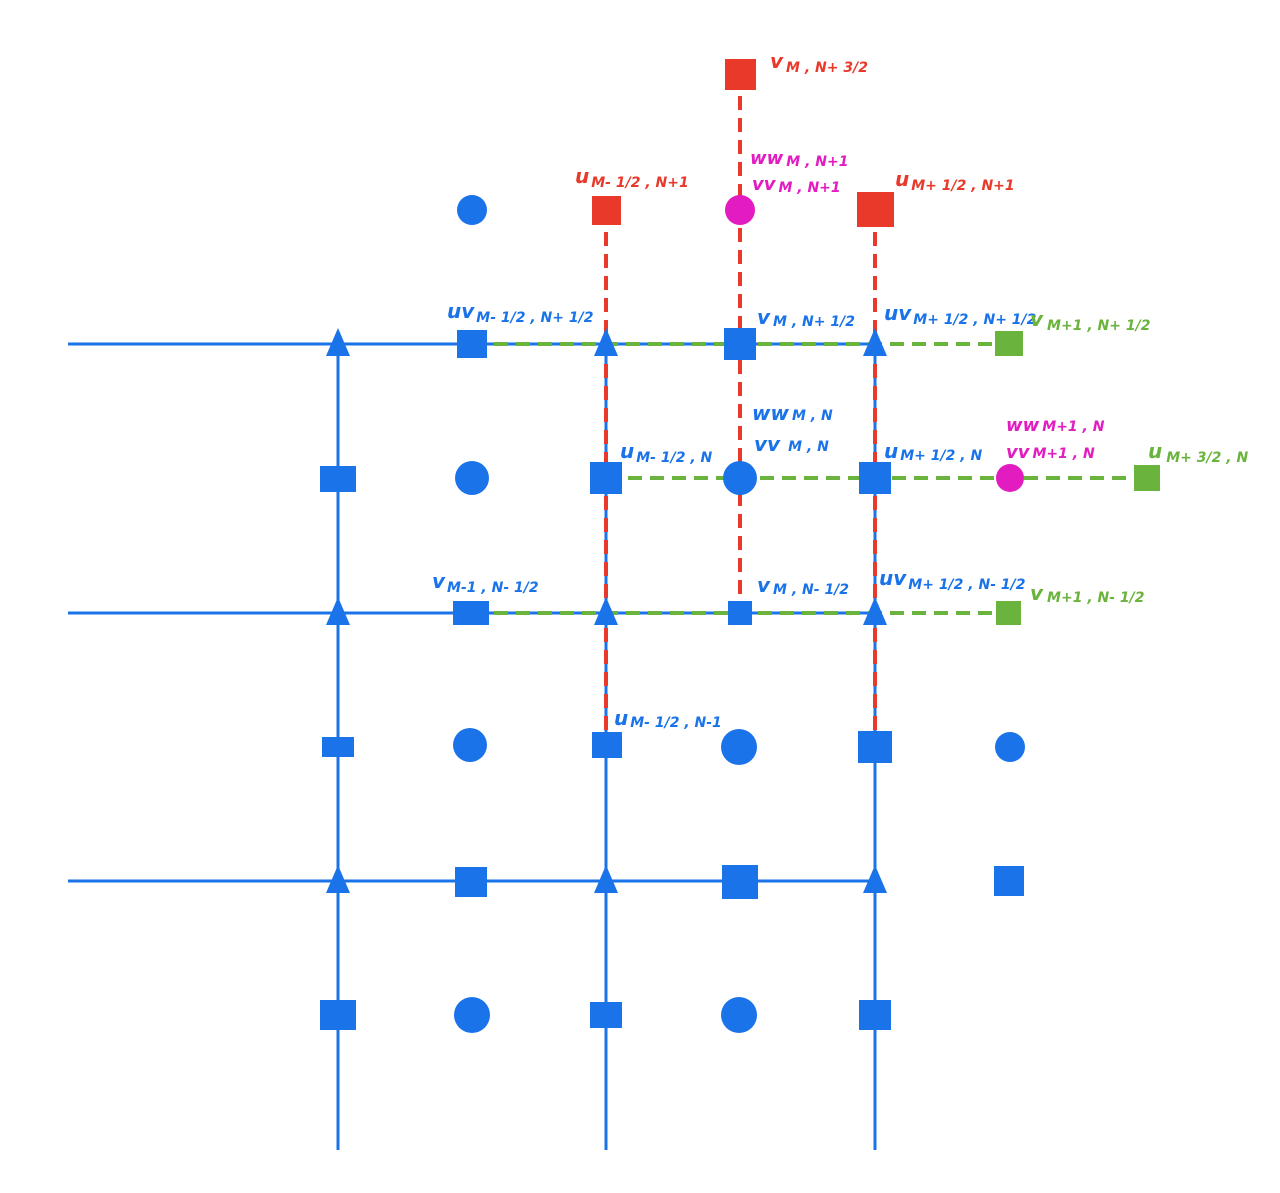 The height and width of the screenshot is (1193, 1280). I want to click on label-vv-m-n1: vv M , N+1, so click(796, 185).